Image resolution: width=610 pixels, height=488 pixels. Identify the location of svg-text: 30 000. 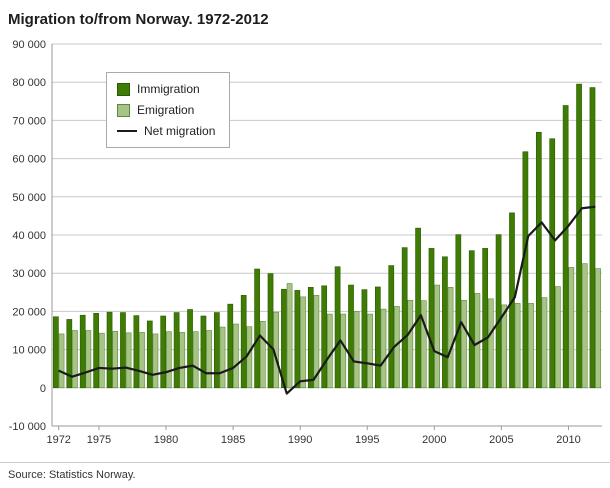
(29, 274).